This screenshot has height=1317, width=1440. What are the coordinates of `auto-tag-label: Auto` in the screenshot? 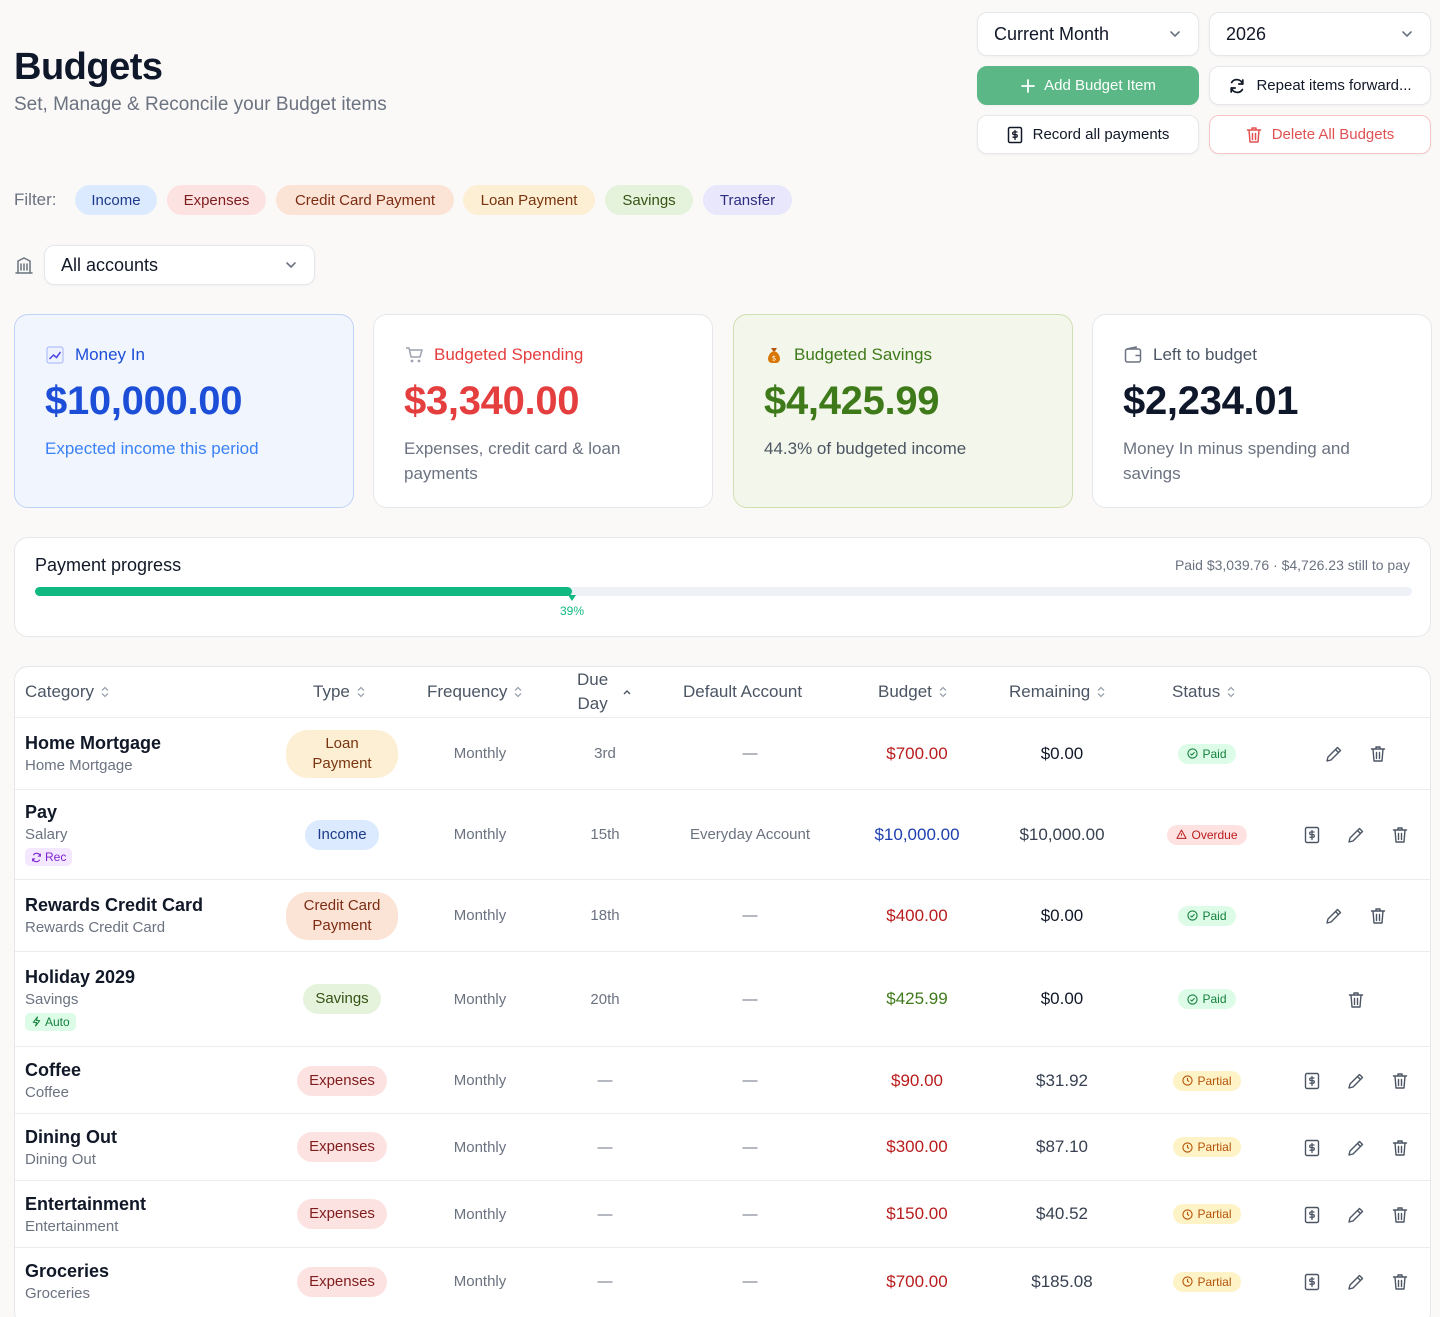 It's located at (57, 1021).